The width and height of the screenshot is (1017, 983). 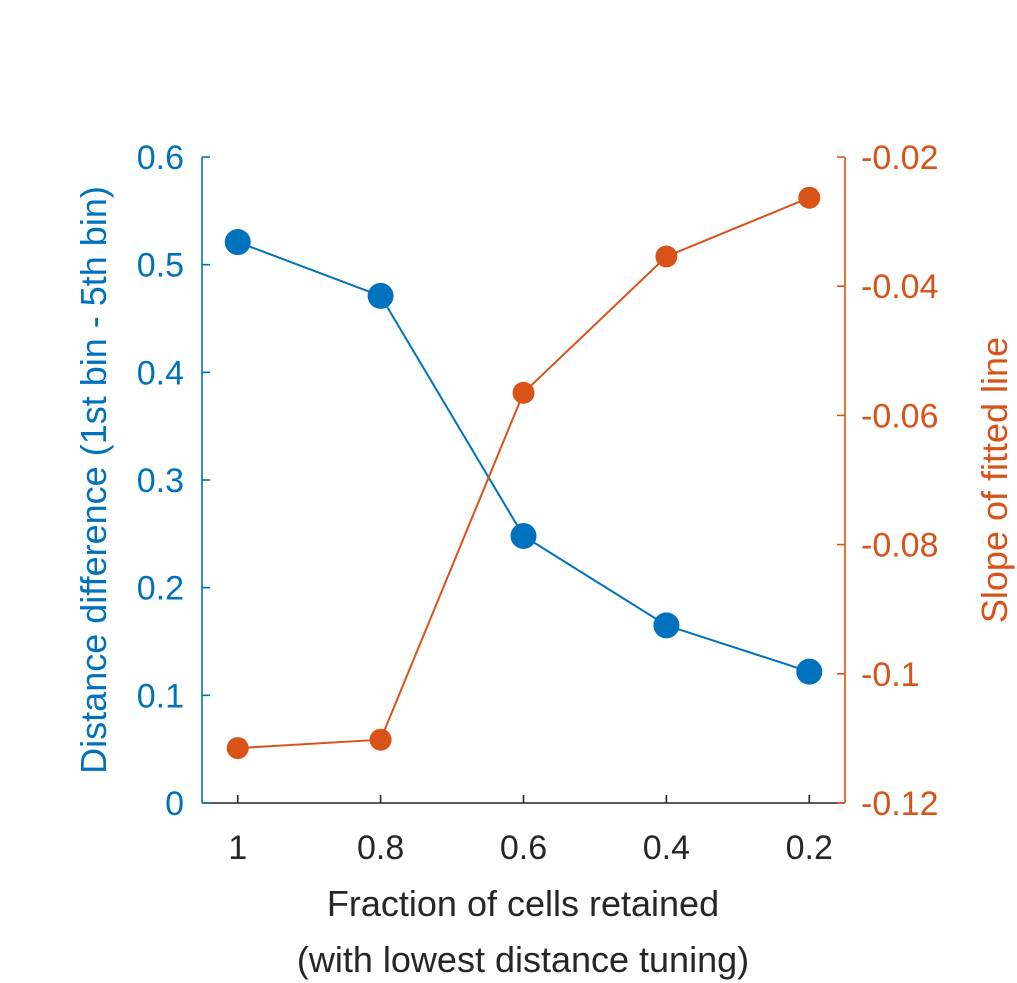 I want to click on left-y-tick-label: 0.6, so click(x=160, y=158).